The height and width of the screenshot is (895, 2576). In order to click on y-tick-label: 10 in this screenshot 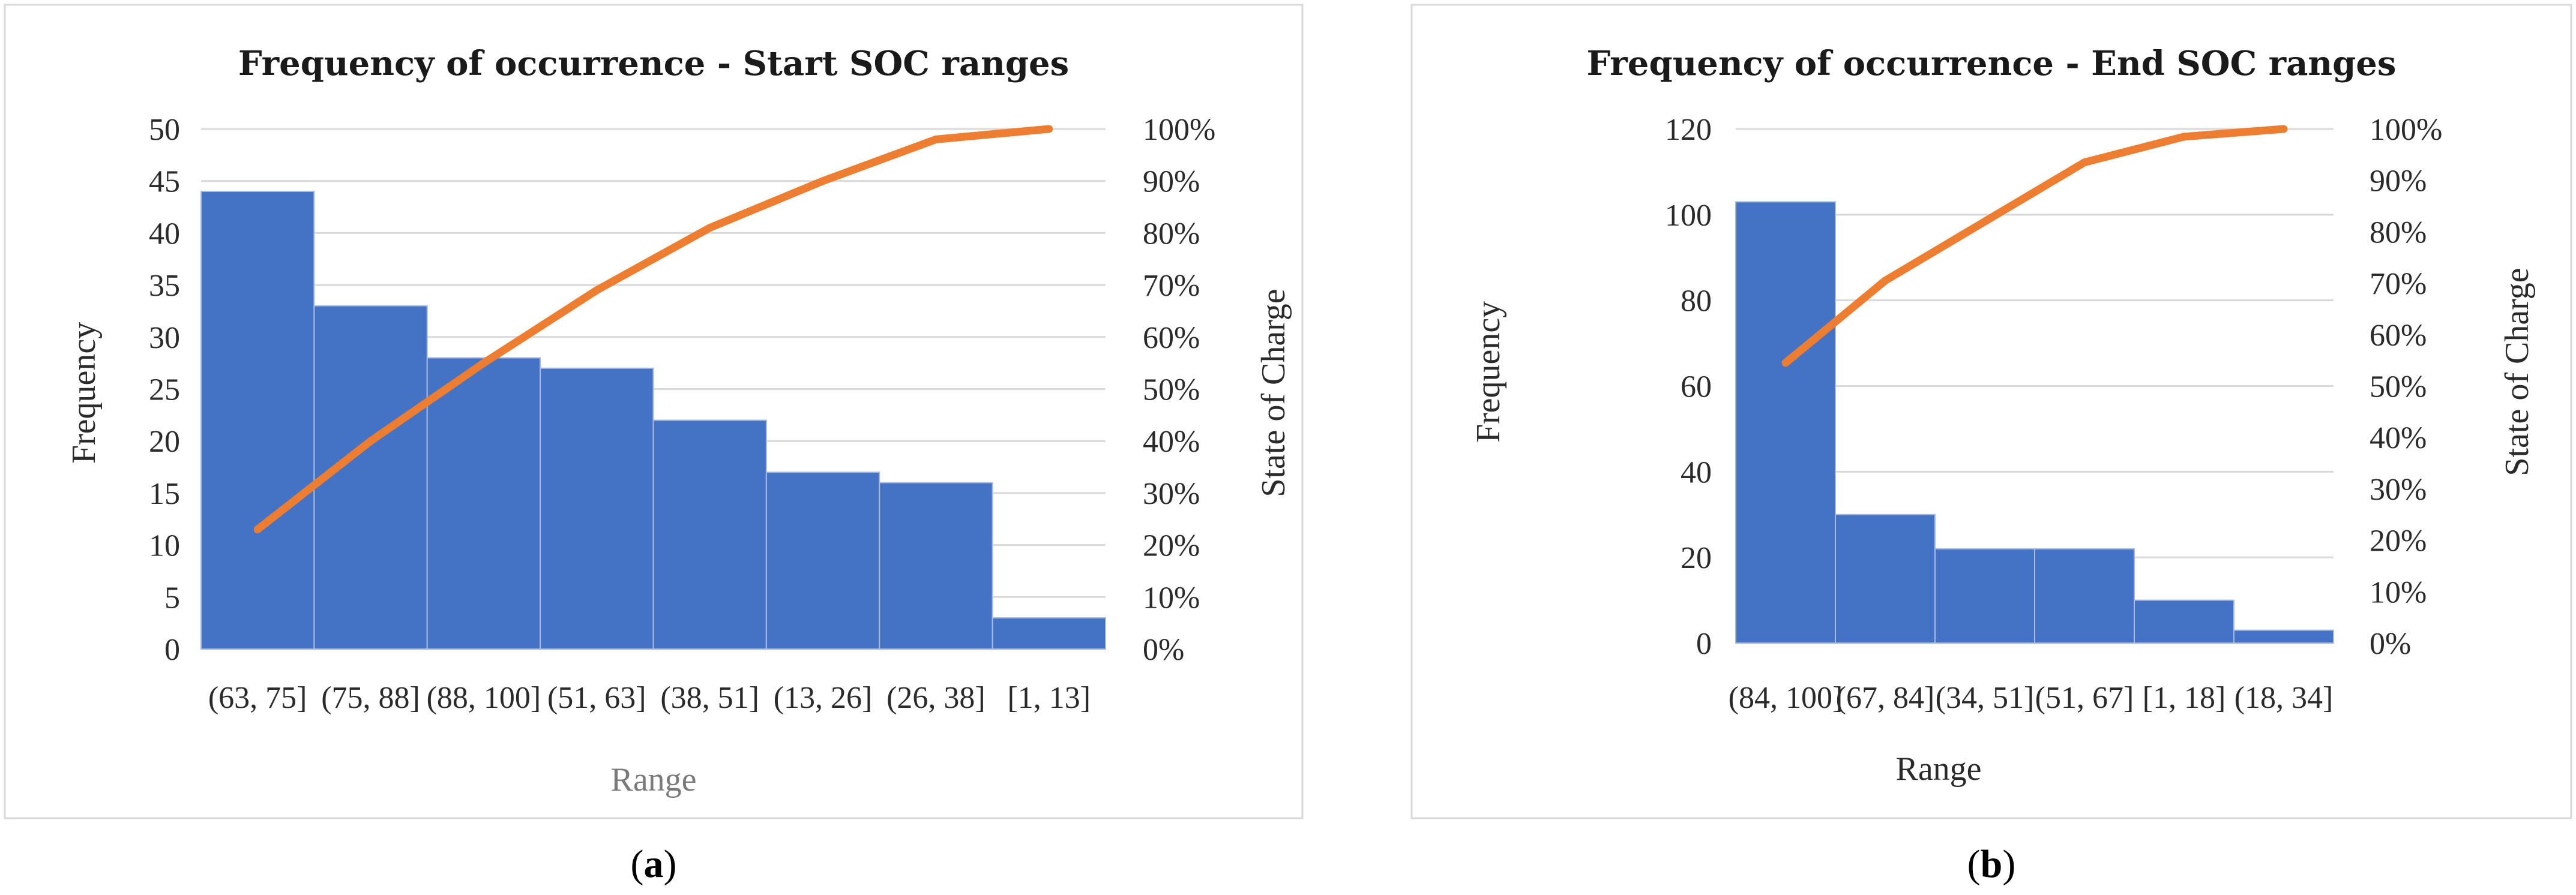, I will do `click(164, 546)`.